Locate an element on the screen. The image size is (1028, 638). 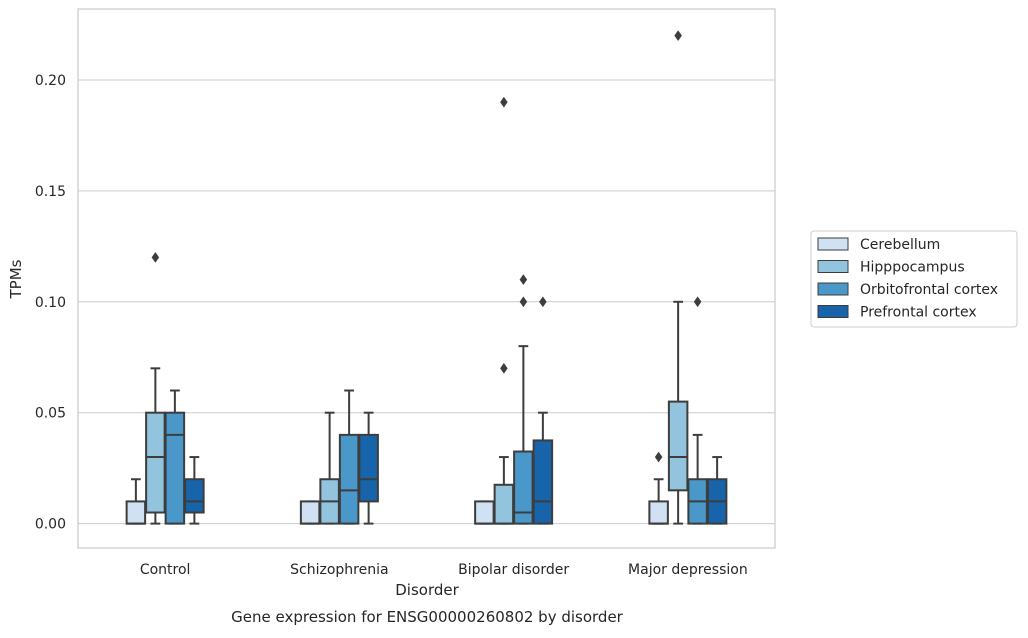
x-tick-label: Control is located at coordinates (165, 570).